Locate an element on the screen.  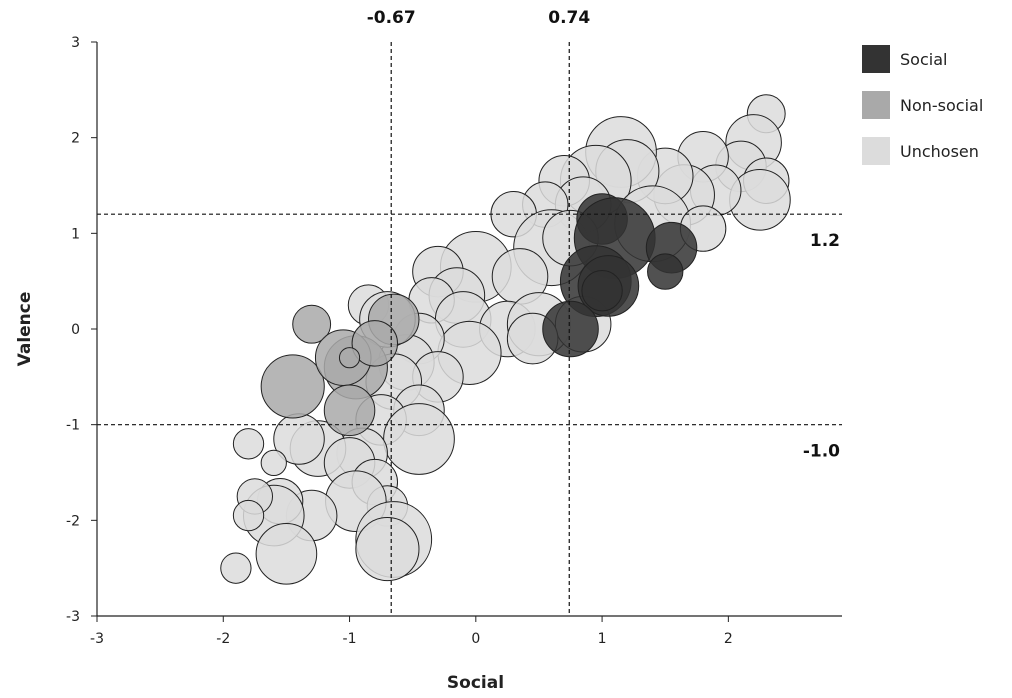
vertical-reference-label: 0.74 is located at coordinates (569, 18).